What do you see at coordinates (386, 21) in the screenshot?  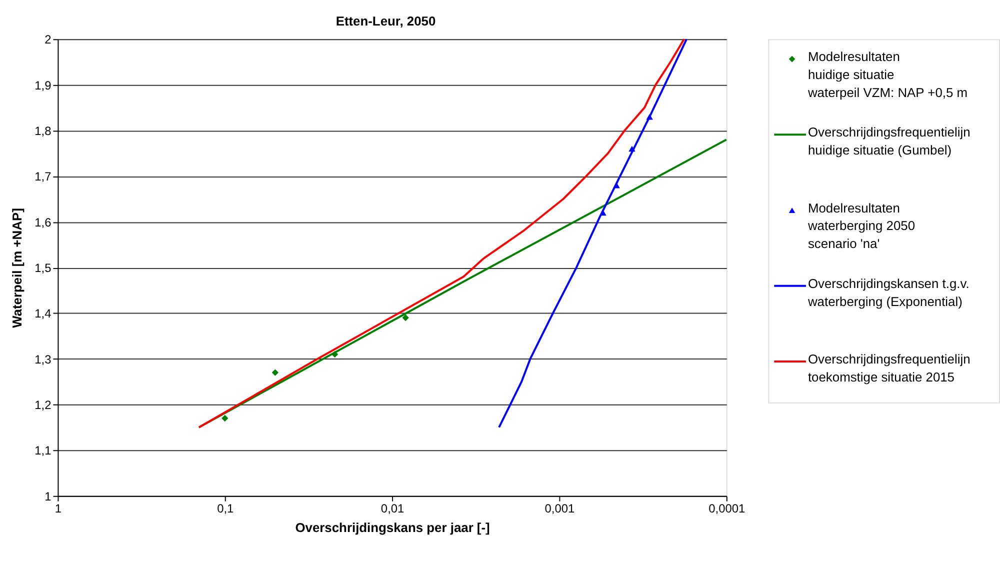 I see `chart-title: Etten-Leur, 2050` at bounding box center [386, 21].